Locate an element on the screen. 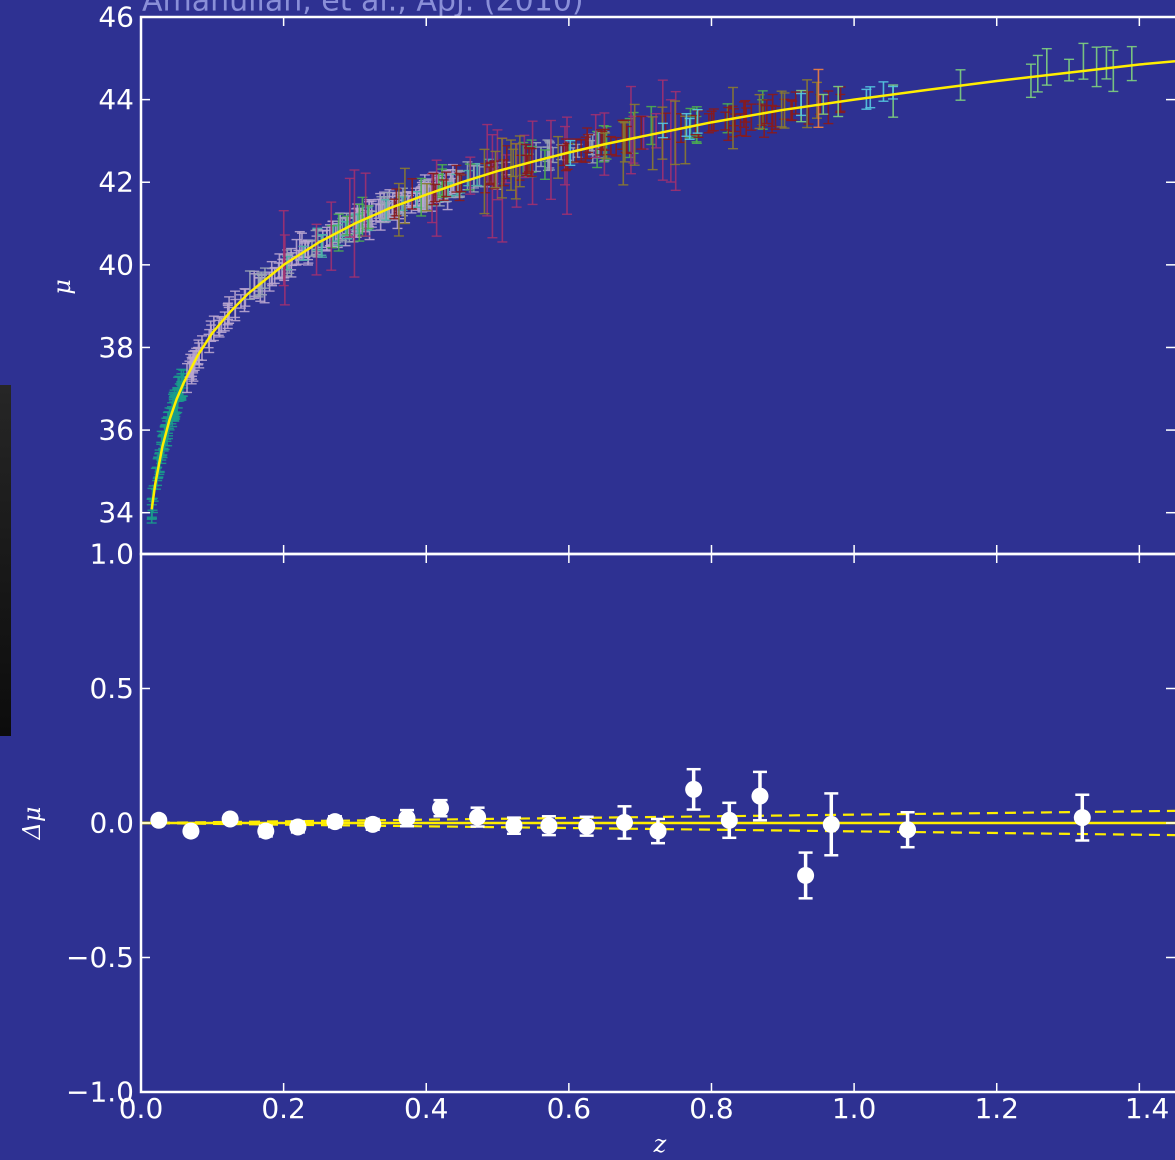 This screenshot has width=1175, height=1160. y-tick-label: 0.5 is located at coordinates (111, 688).